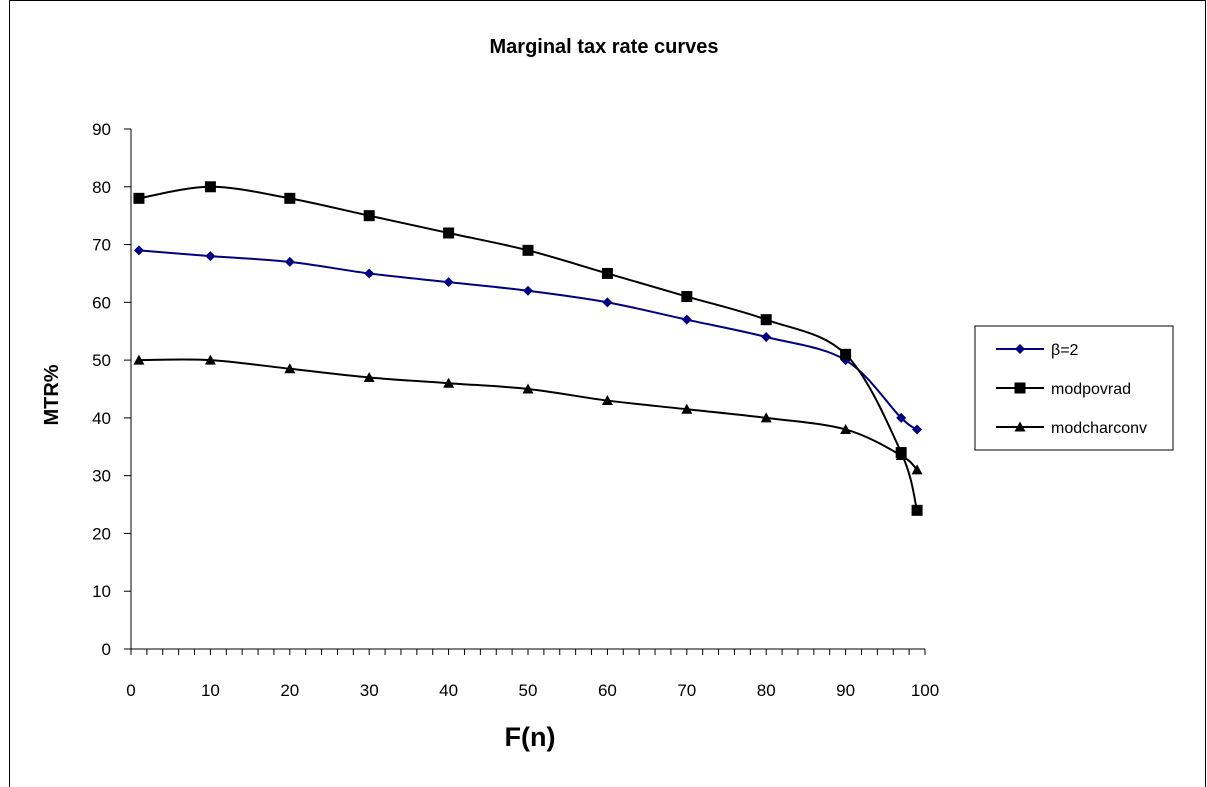 The height and width of the screenshot is (787, 1207). Describe the element at coordinates (106, 649) in the screenshot. I see `y-tick-label: 0` at that location.